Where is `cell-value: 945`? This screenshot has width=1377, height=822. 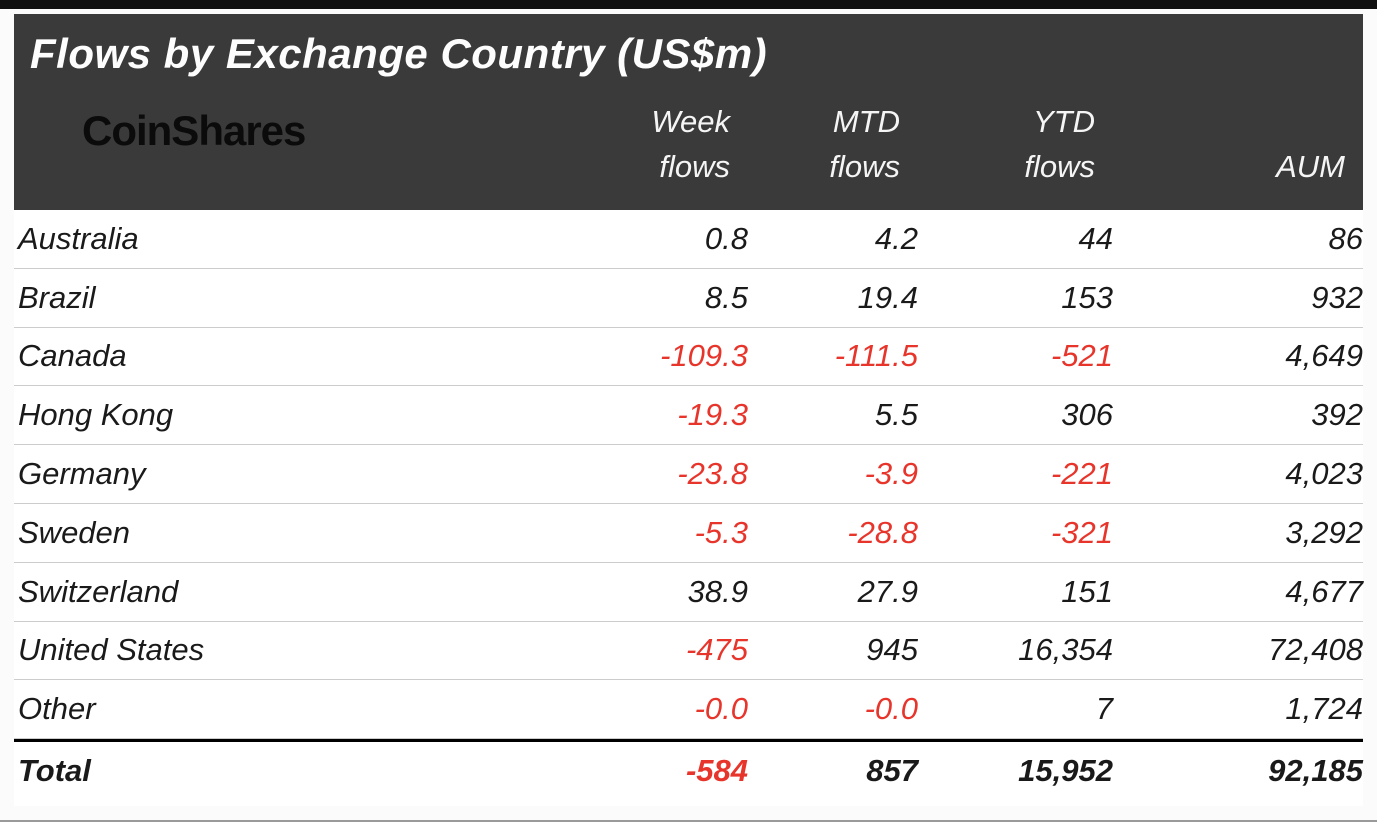 cell-value: 945 is located at coordinates (892, 650).